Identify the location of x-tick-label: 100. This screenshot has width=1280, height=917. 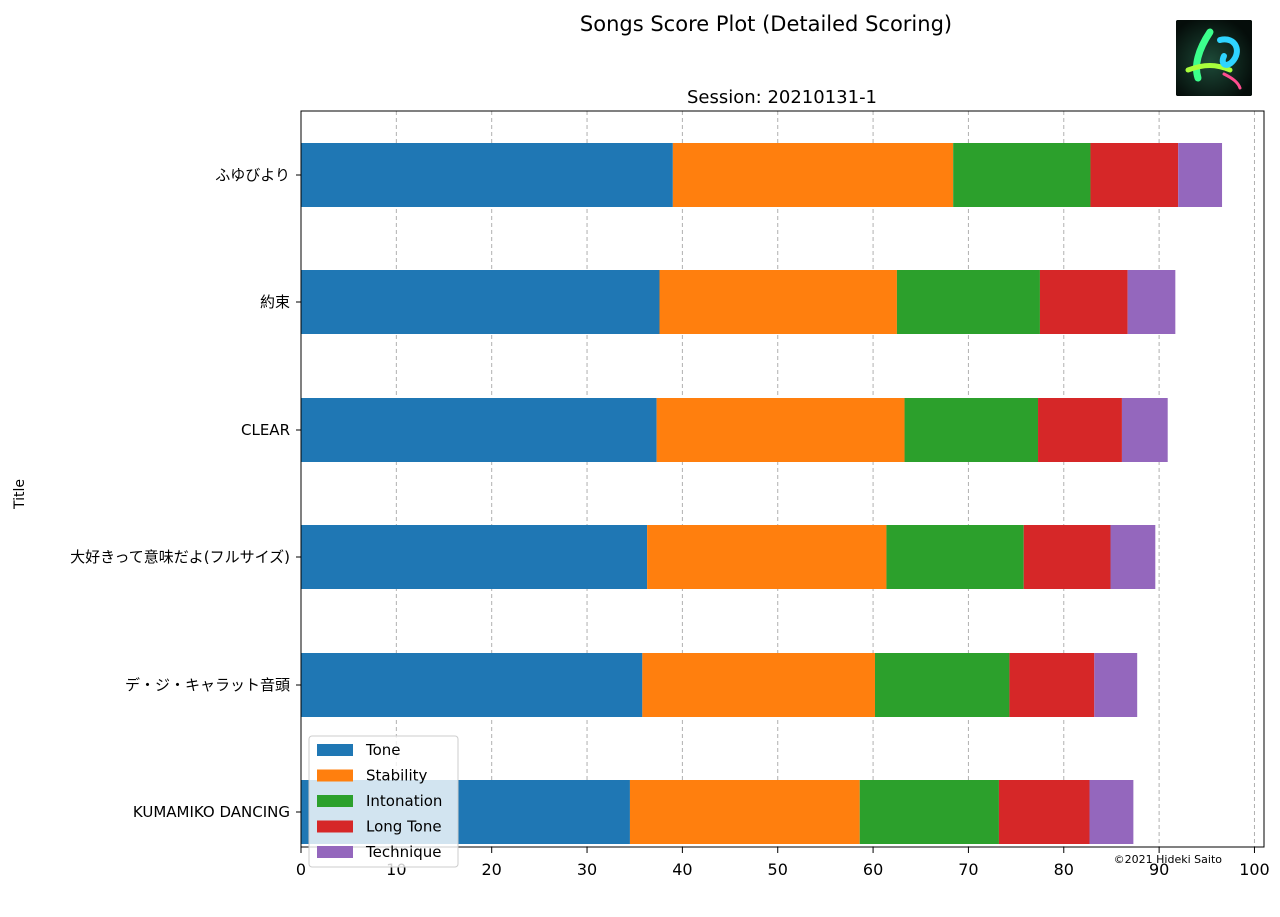
(1254, 869).